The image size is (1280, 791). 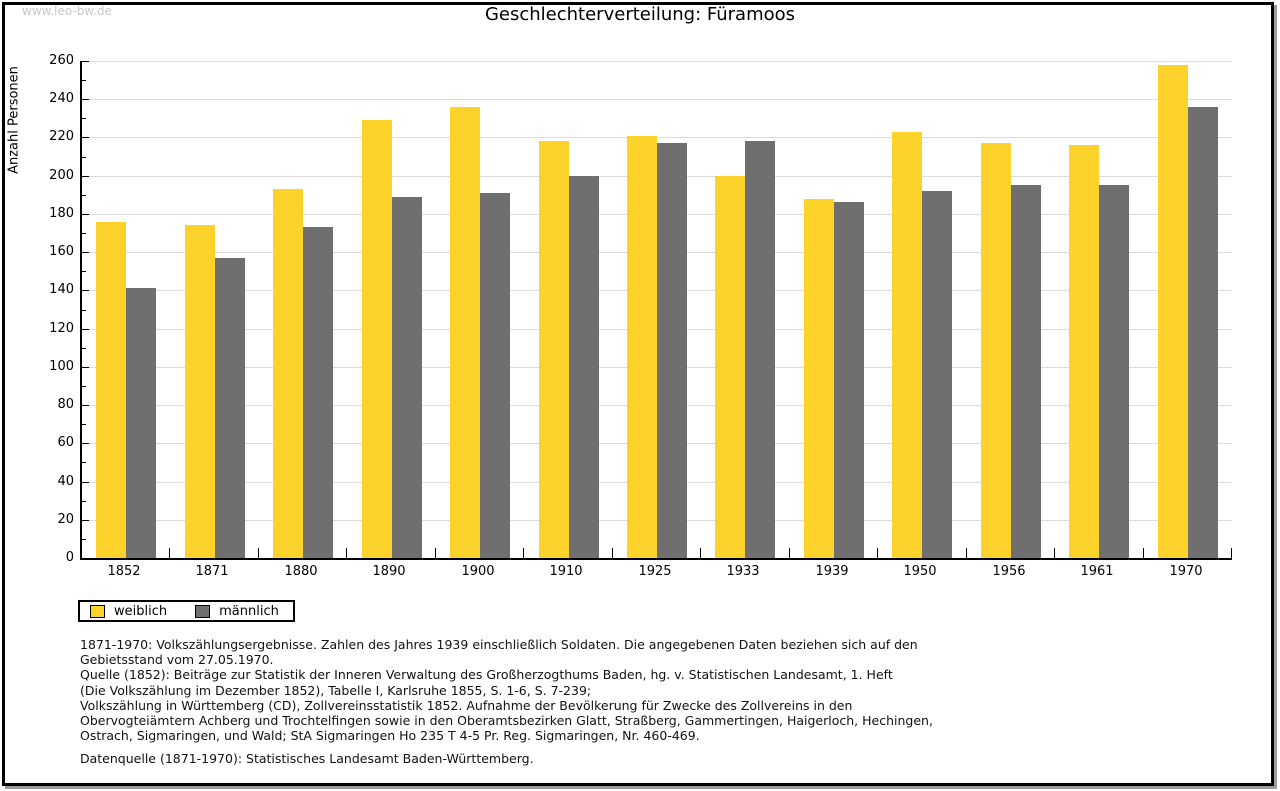 What do you see at coordinates (789, 553) in the screenshot?
I see `x-tick-1933` at bounding box center [789, 553].